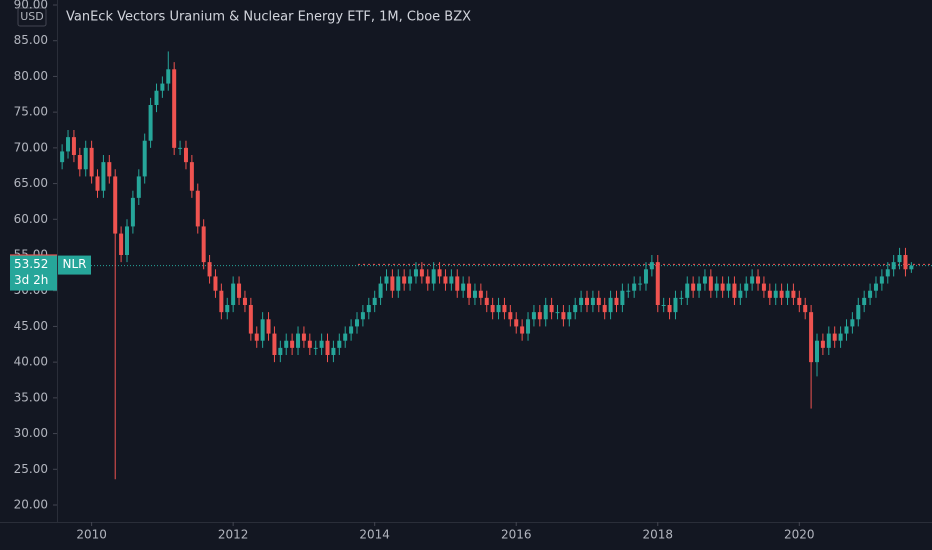 Image resolution: width=932 pixels, height=550 pixels. I want to click on y-tick-label: 65.00, so click(31, 183).